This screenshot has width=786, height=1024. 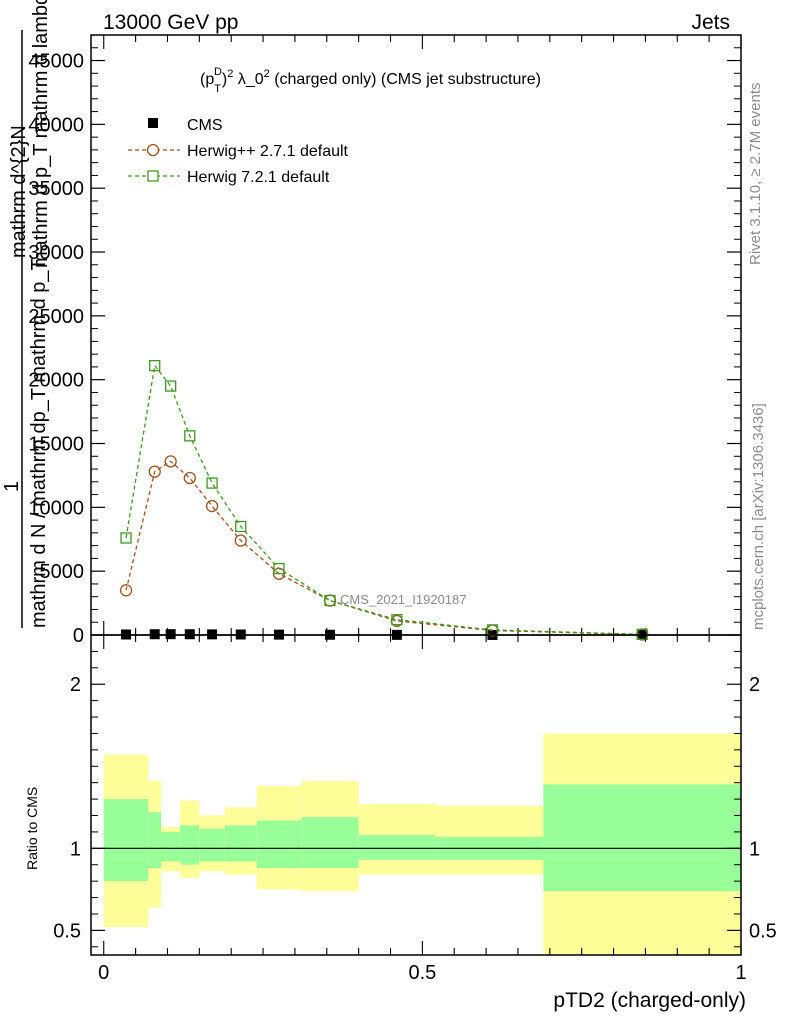 What do you see at coordinates (56, 445) in the screenshot?
I see `main-y-tick-label: 15000` at bounding box center [56, 445].